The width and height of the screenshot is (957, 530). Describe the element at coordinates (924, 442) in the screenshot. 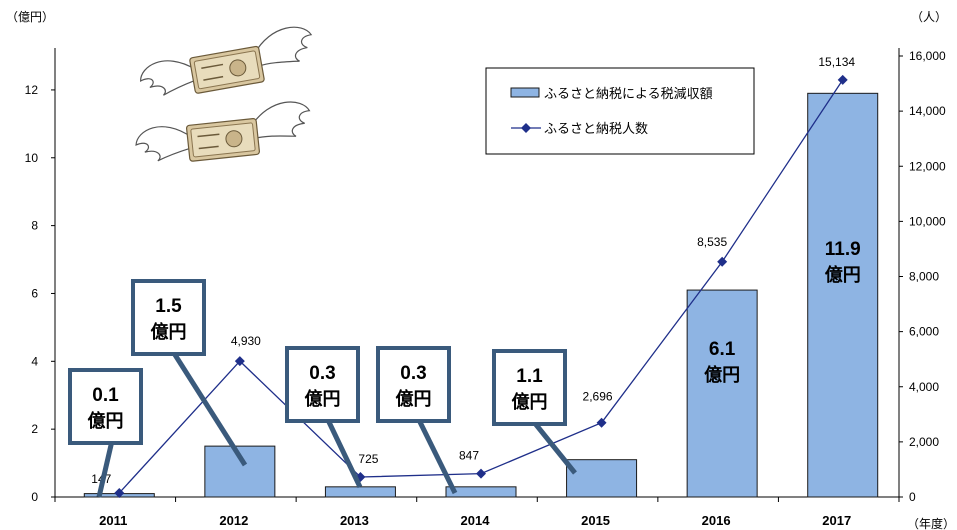

I see `right-tick-label: 2,000` at that location.